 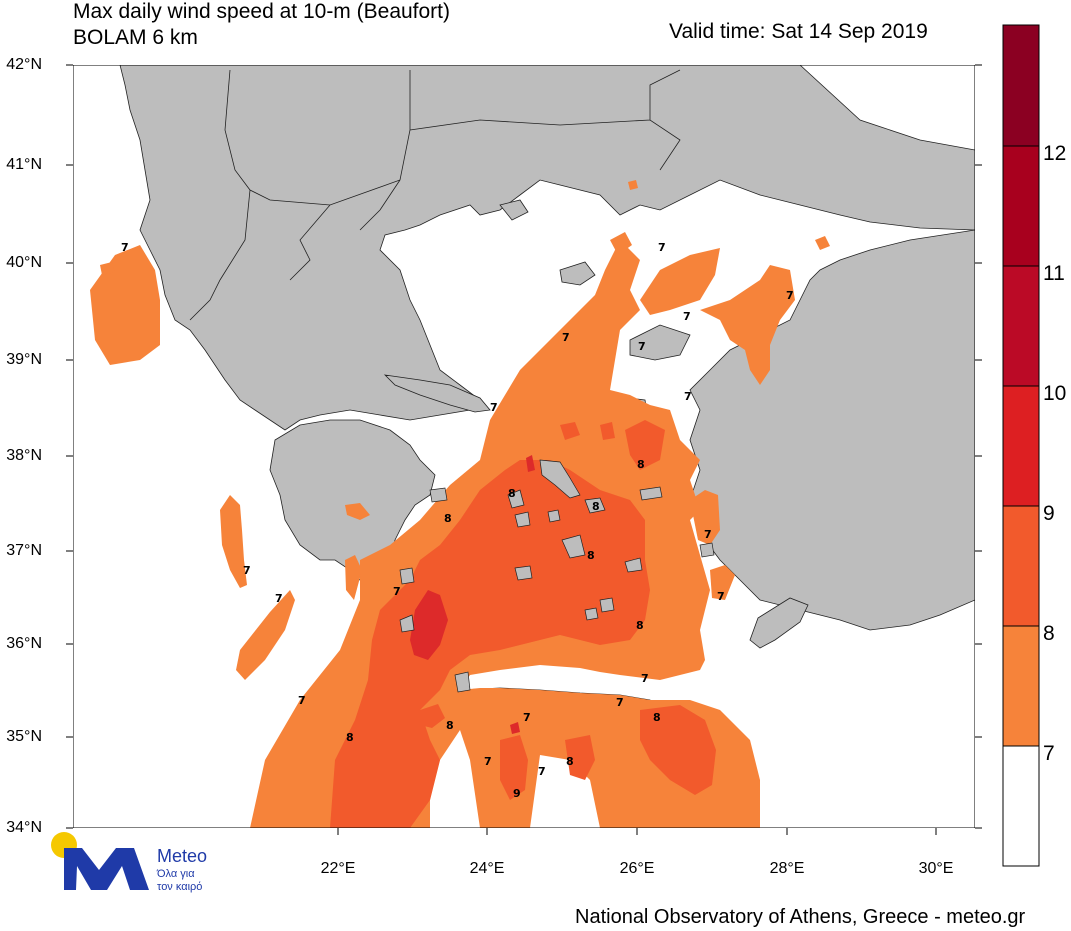 I want to click on lat-label-36: 36°N, so click(x=24, y=643).